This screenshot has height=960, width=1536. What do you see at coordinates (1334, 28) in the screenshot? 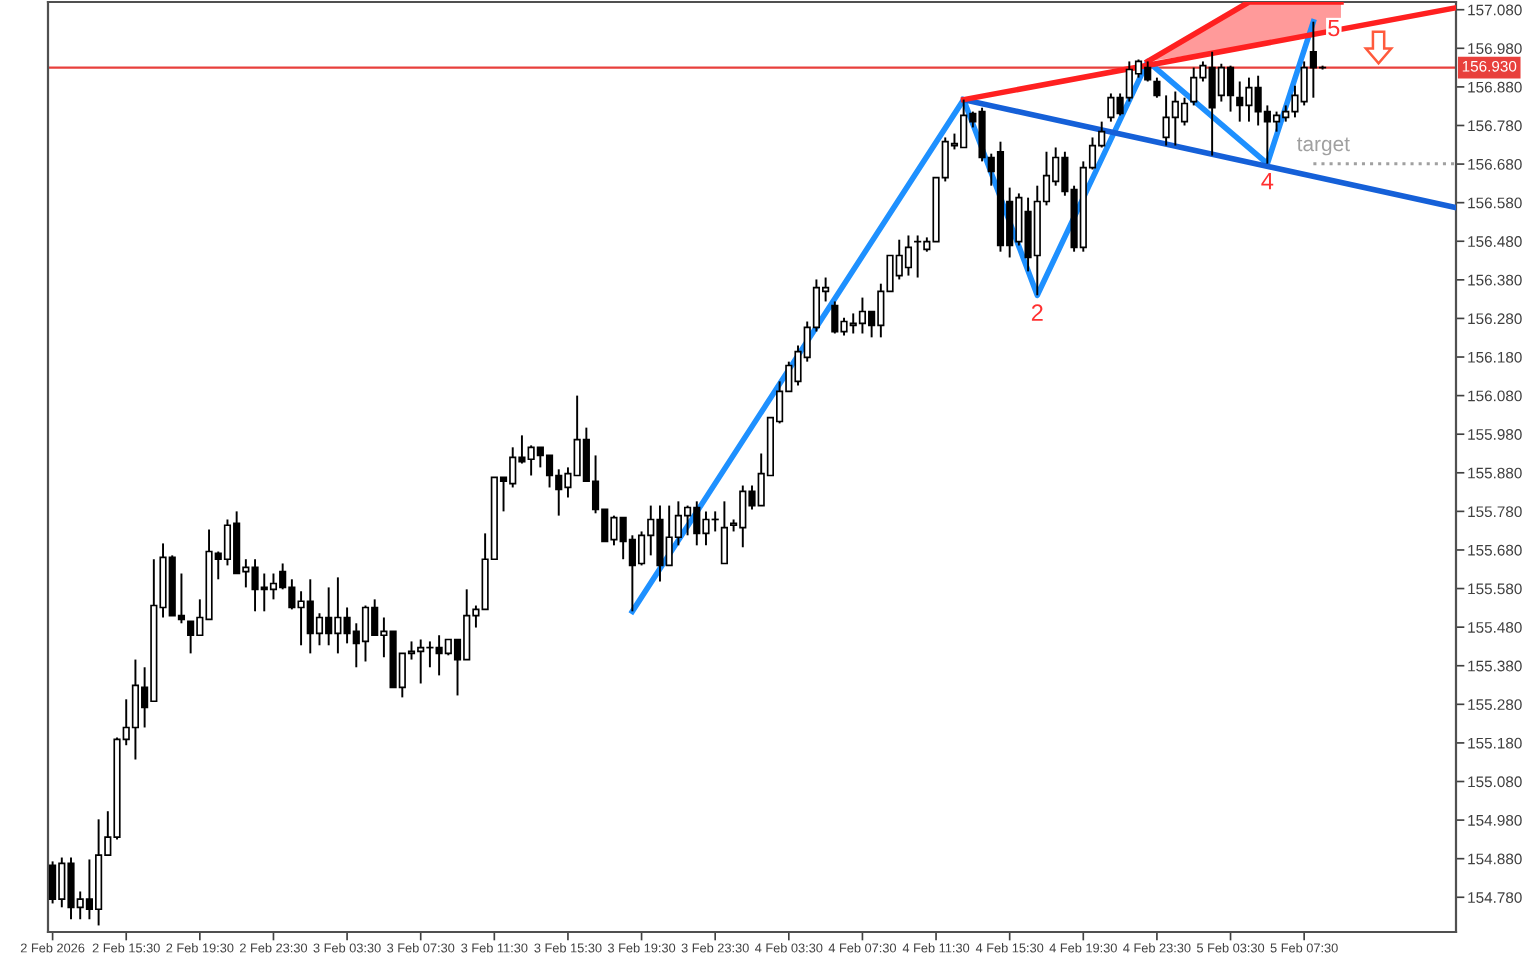
I see `annotation: 5` at bounding box center [1334, 28].